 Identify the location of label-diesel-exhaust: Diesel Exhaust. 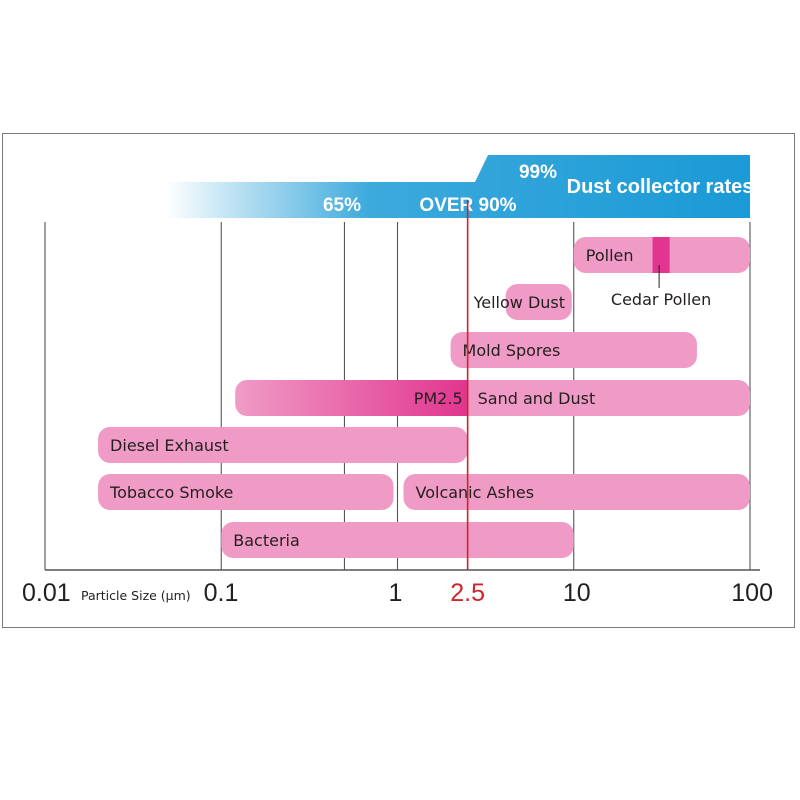
(169, 445).